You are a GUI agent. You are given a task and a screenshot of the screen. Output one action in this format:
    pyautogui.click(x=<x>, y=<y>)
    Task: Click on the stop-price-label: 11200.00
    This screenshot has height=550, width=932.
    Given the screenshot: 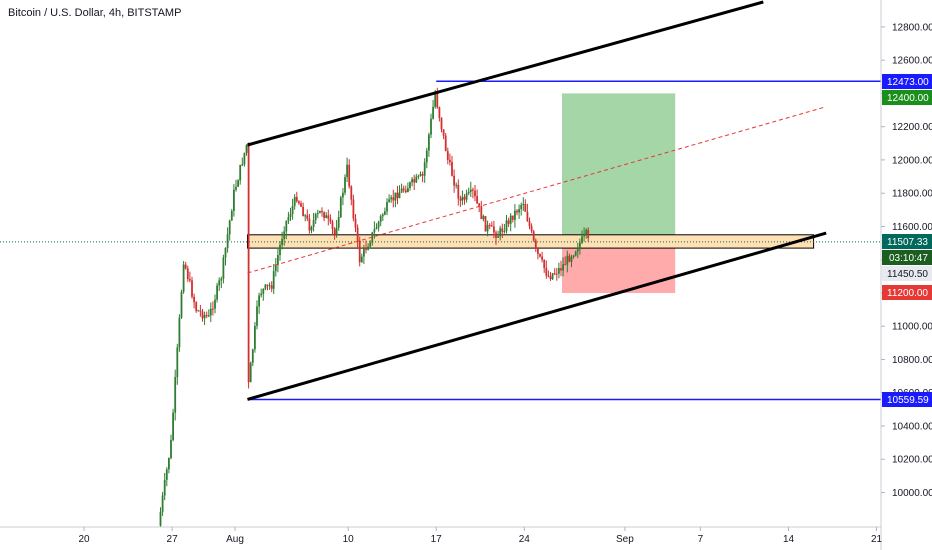 What is the action you would take?
    pyautogui.click(x=907, y=292)
    